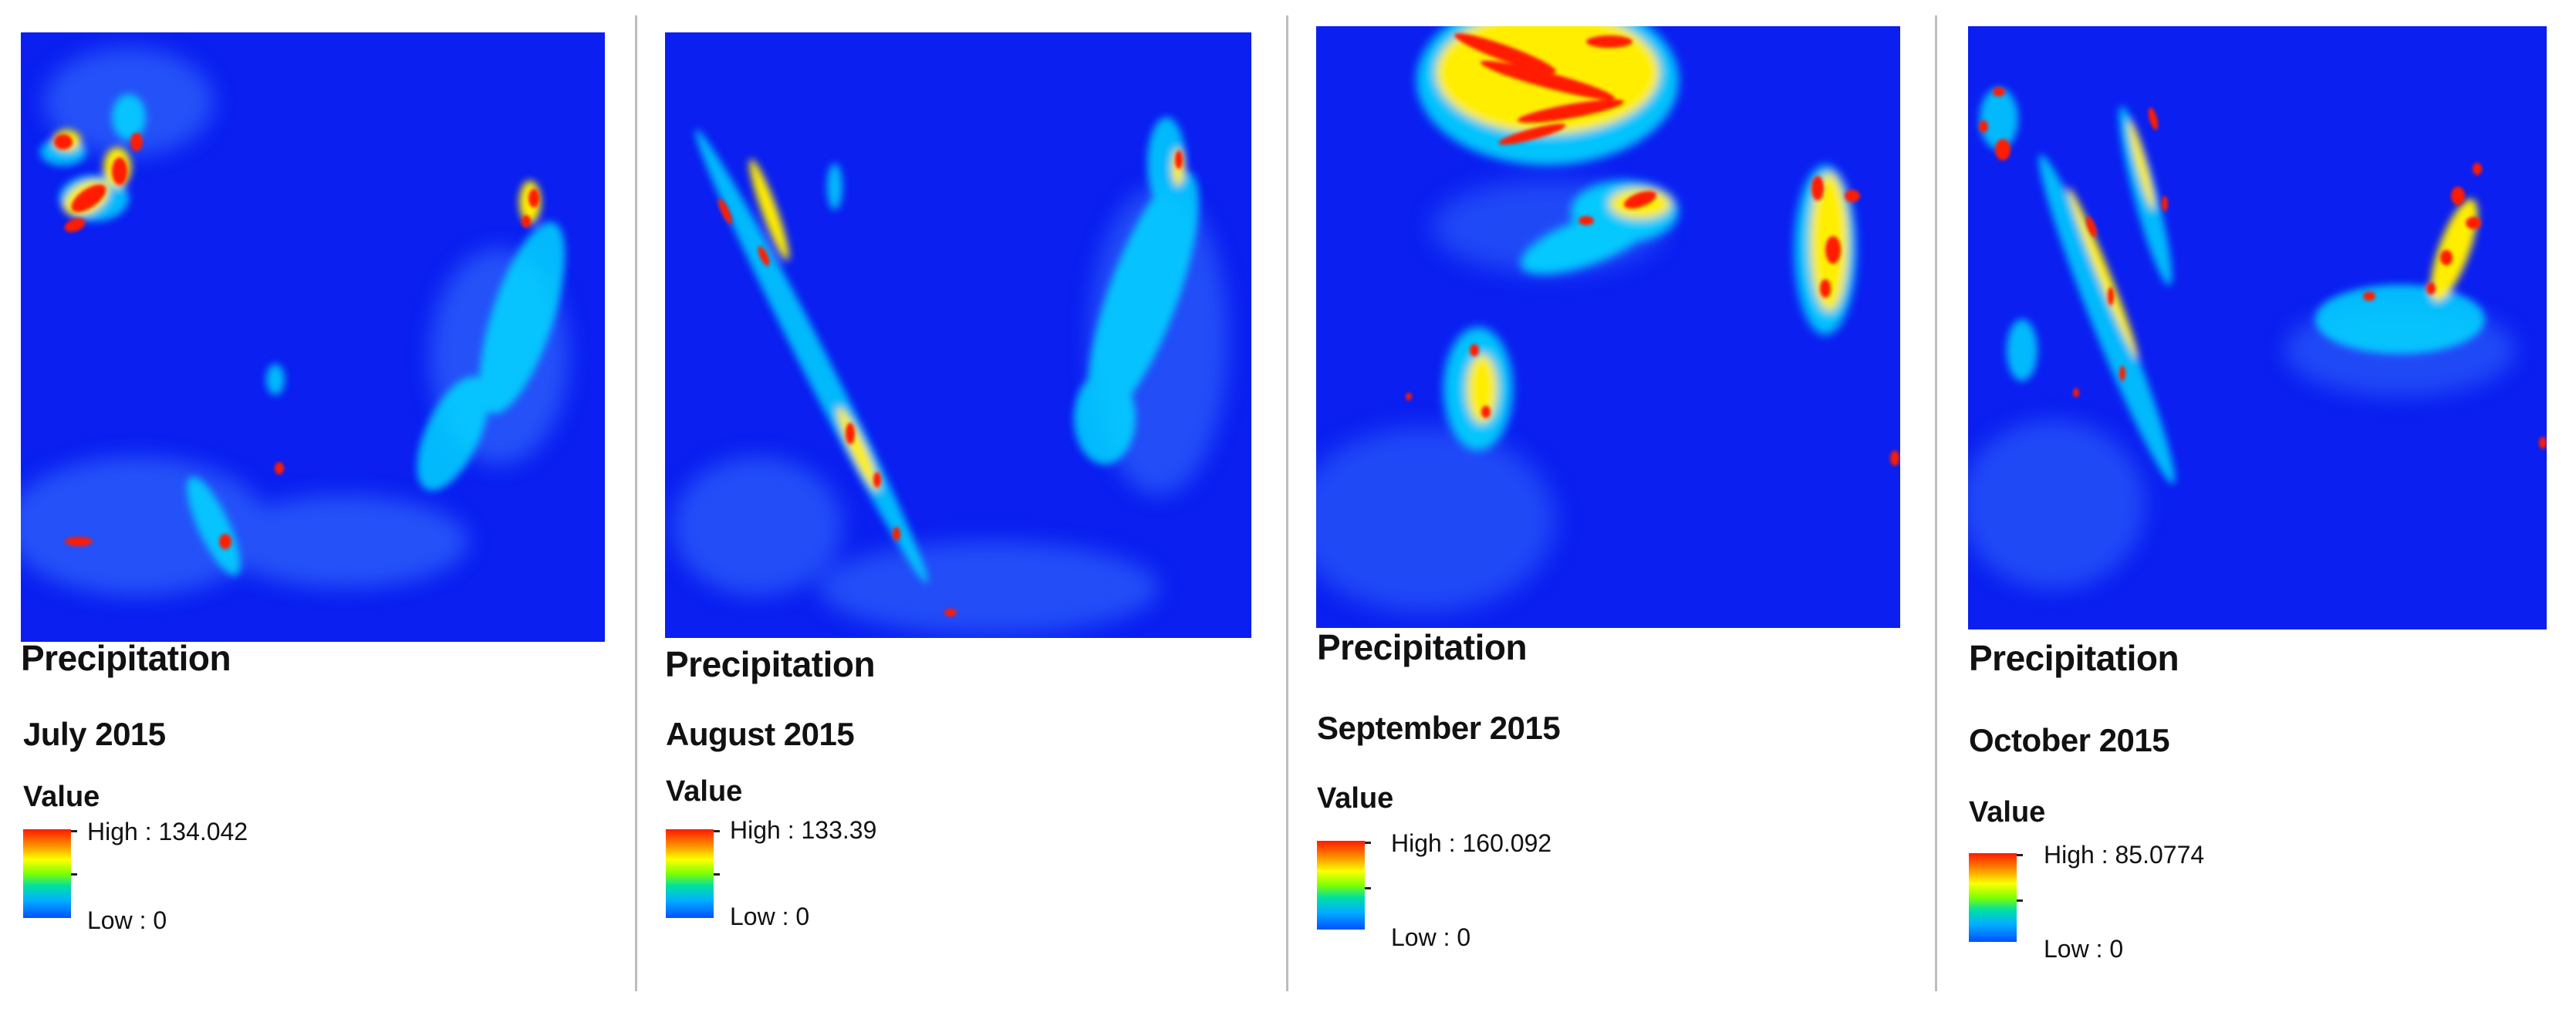 Image resolution: width=2576 pixels, height=1009 pixels. Describe the element at coordinates (958, 335) in the screenshot. I see `precipitation-map-august` at that location.